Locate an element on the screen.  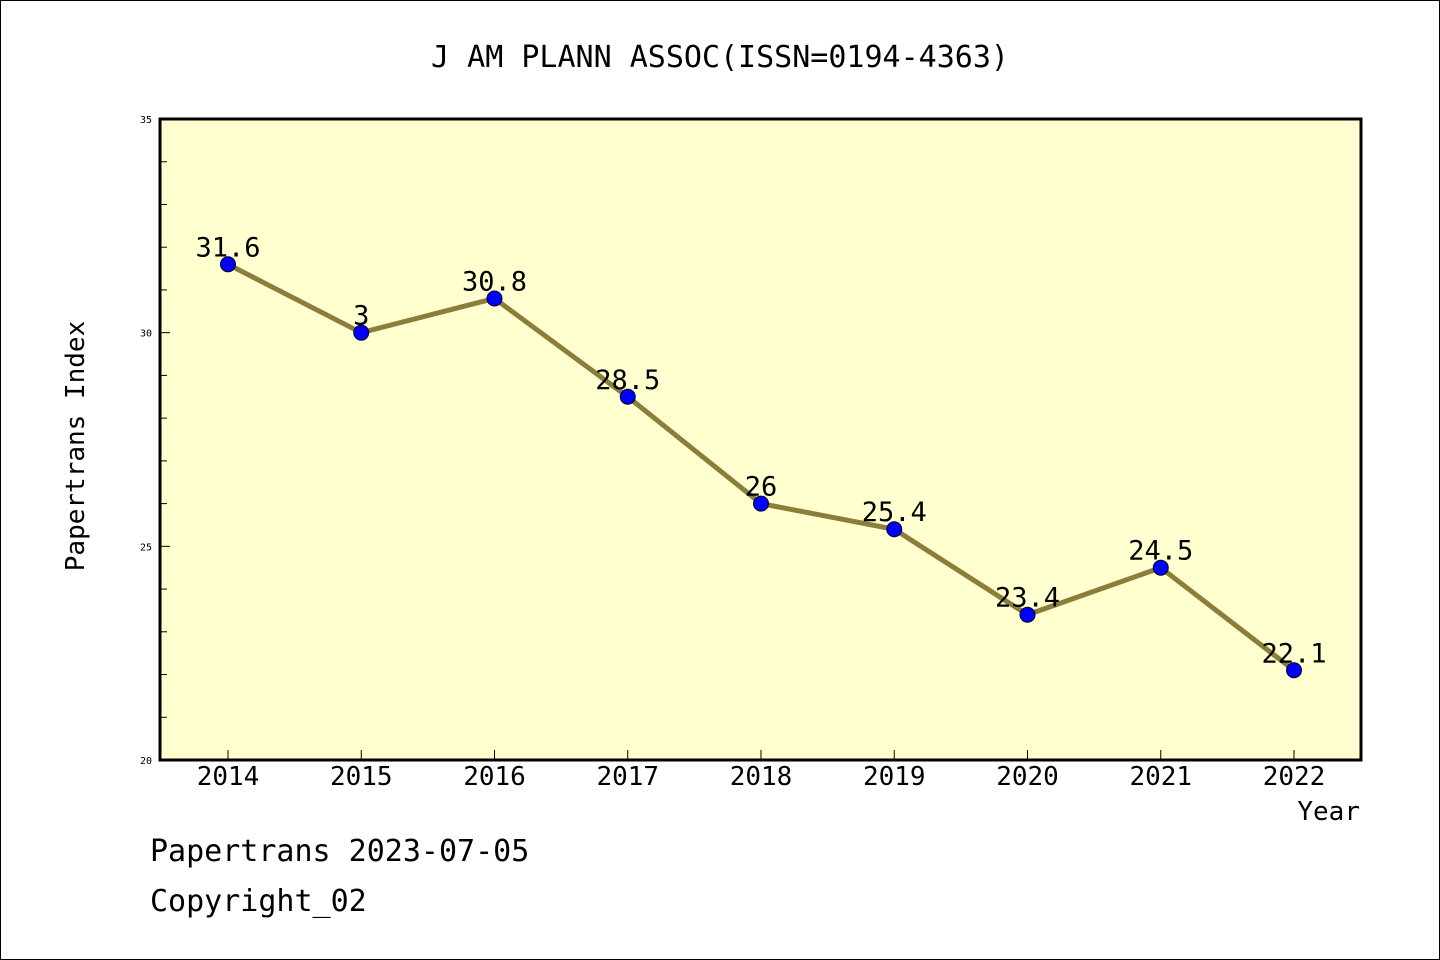
x-tick-label: 2021 is located at coordinates (1160, 777).